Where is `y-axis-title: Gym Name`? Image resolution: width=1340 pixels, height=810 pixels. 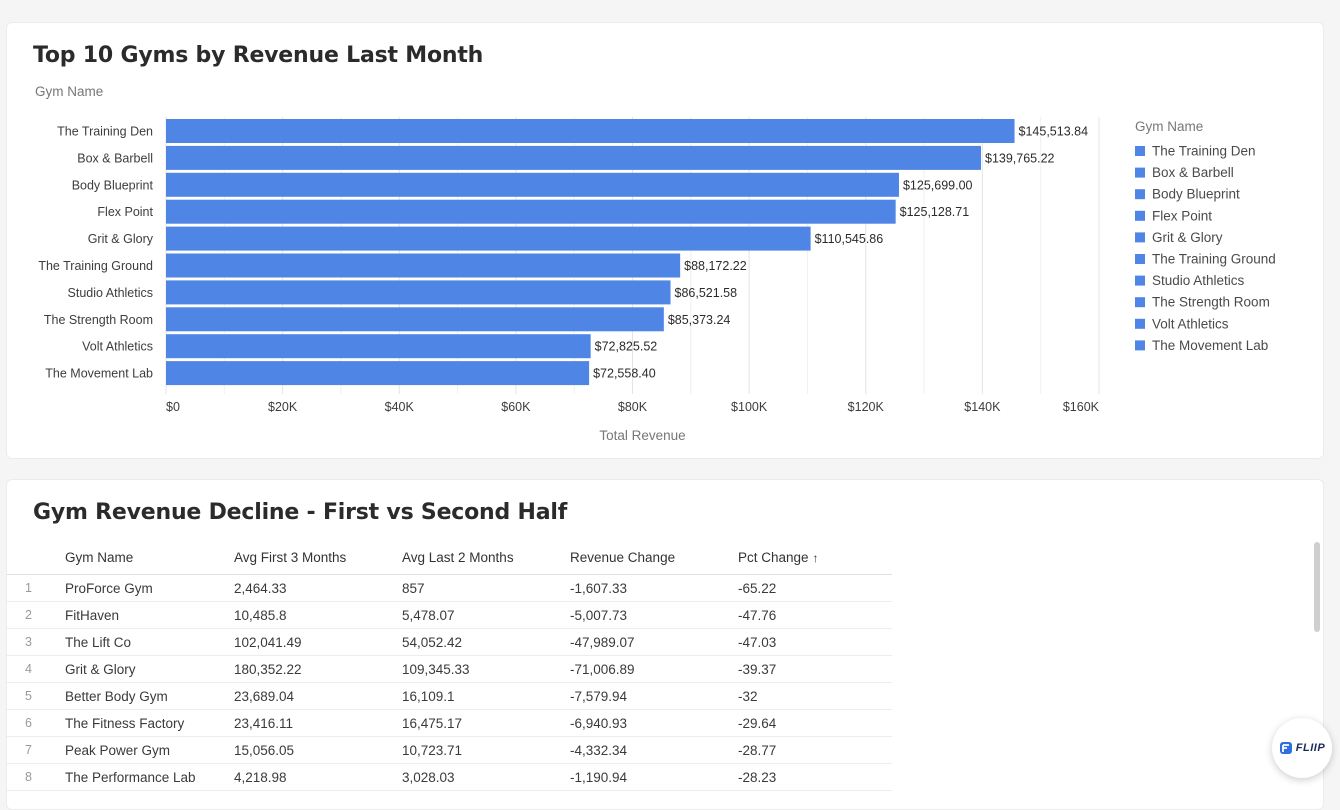
y-axis-title: Gym Name is located at coordinates (69, 91).